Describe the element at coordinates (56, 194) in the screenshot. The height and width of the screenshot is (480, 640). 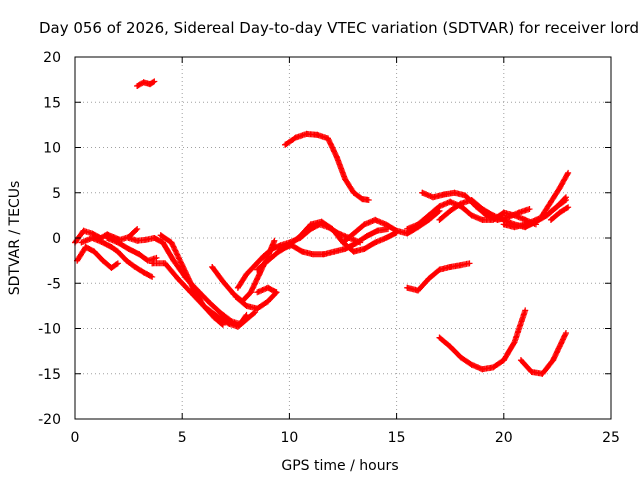
I see `y-tick-label: 5` at that location.